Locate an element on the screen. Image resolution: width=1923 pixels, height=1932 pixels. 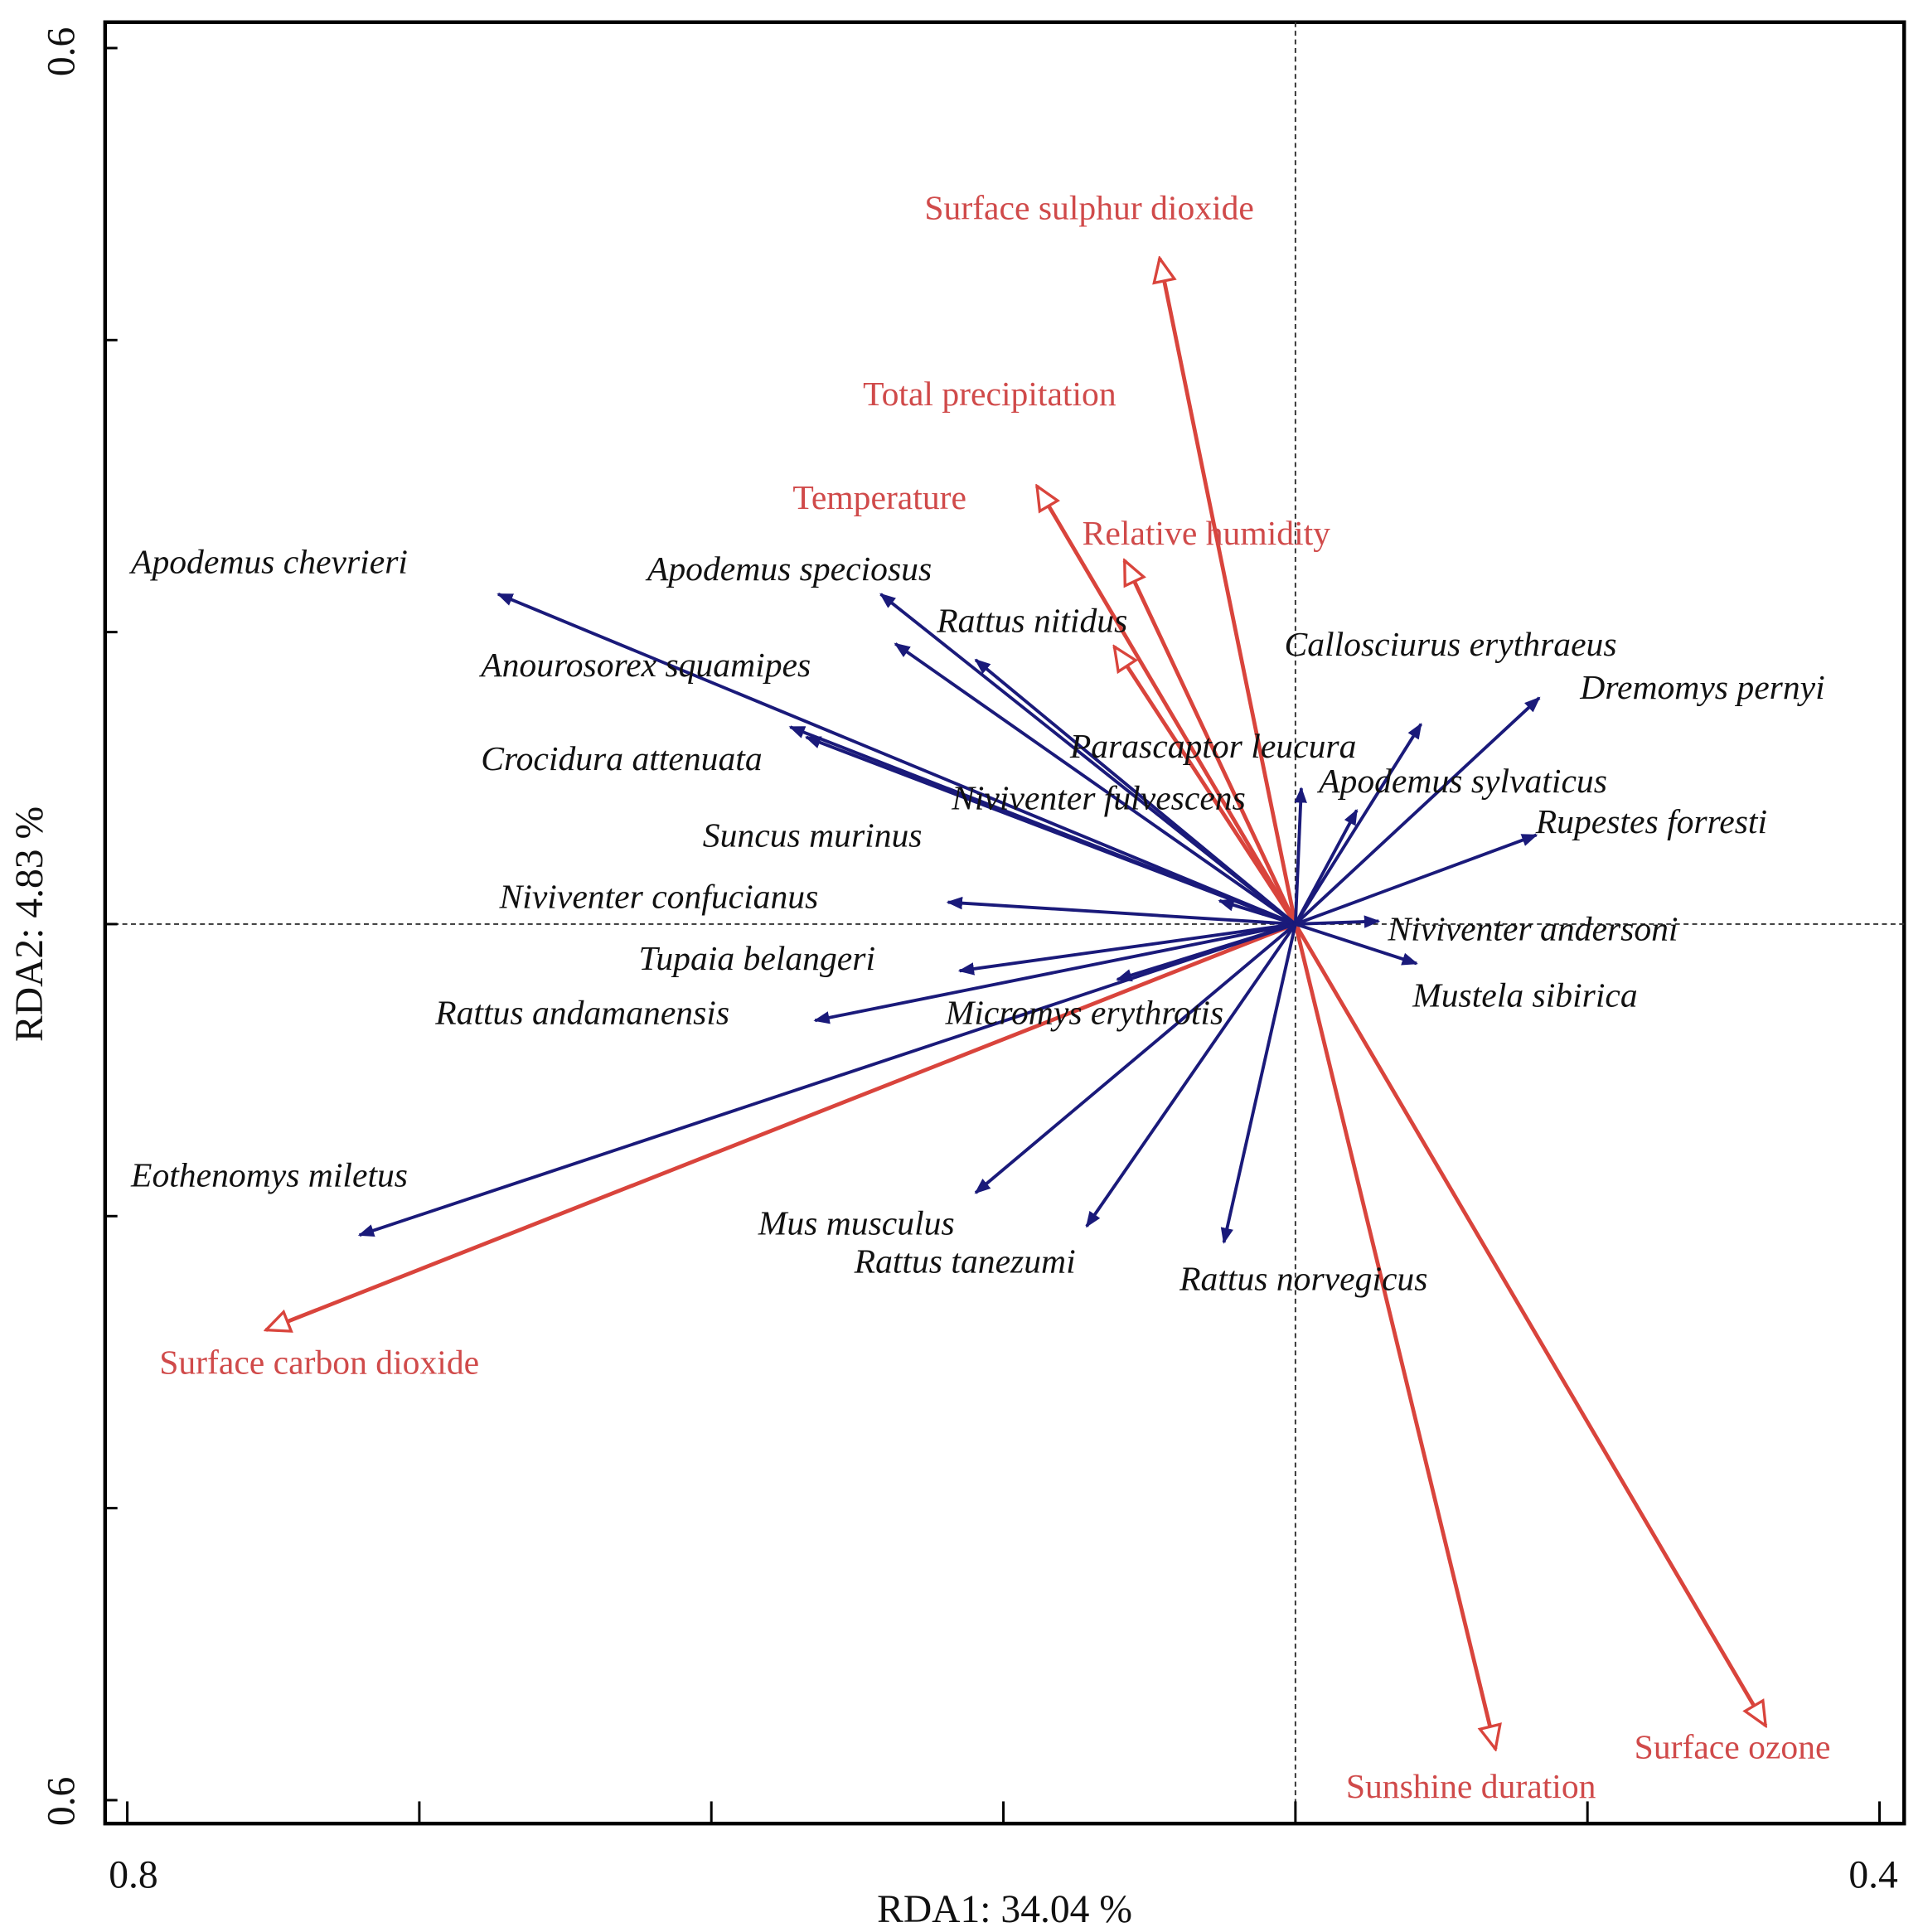
species-label: Mustela sibirica is located at coordinates (1525, 996).